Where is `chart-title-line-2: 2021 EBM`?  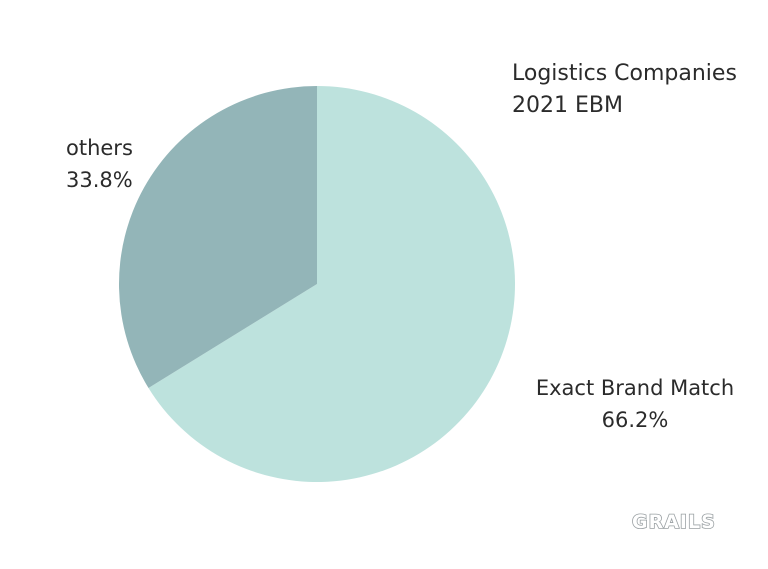 chart-title-line-2: 2021 EBM is located at coordinates (567, 105).